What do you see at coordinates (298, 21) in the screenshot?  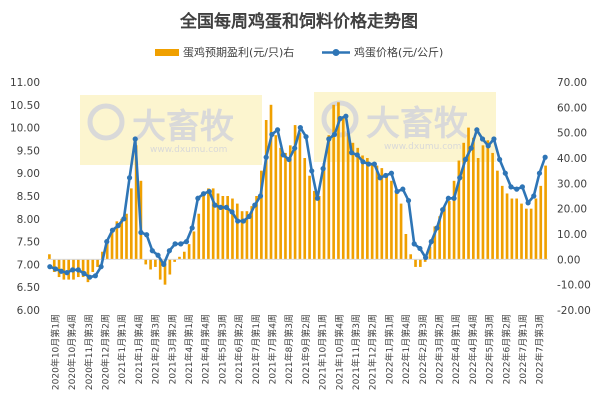 I see `chart-title: 全国每周鸡蛋和饲料价格走势图` at bounding box center [298, 21].